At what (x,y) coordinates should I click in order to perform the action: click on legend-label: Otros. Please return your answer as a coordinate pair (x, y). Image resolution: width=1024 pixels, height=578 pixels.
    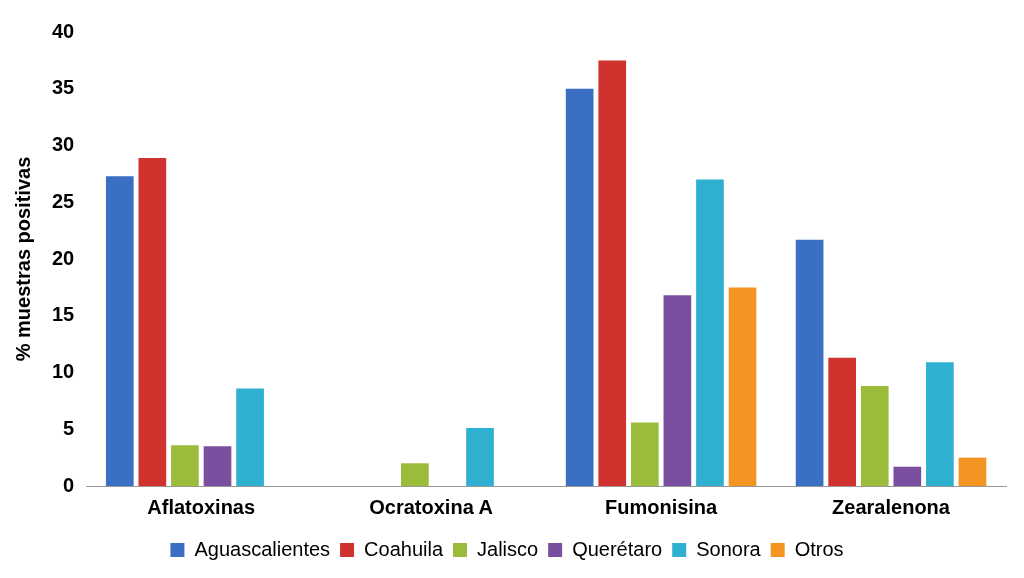
    Looking at the image, I should click on (819, 548).